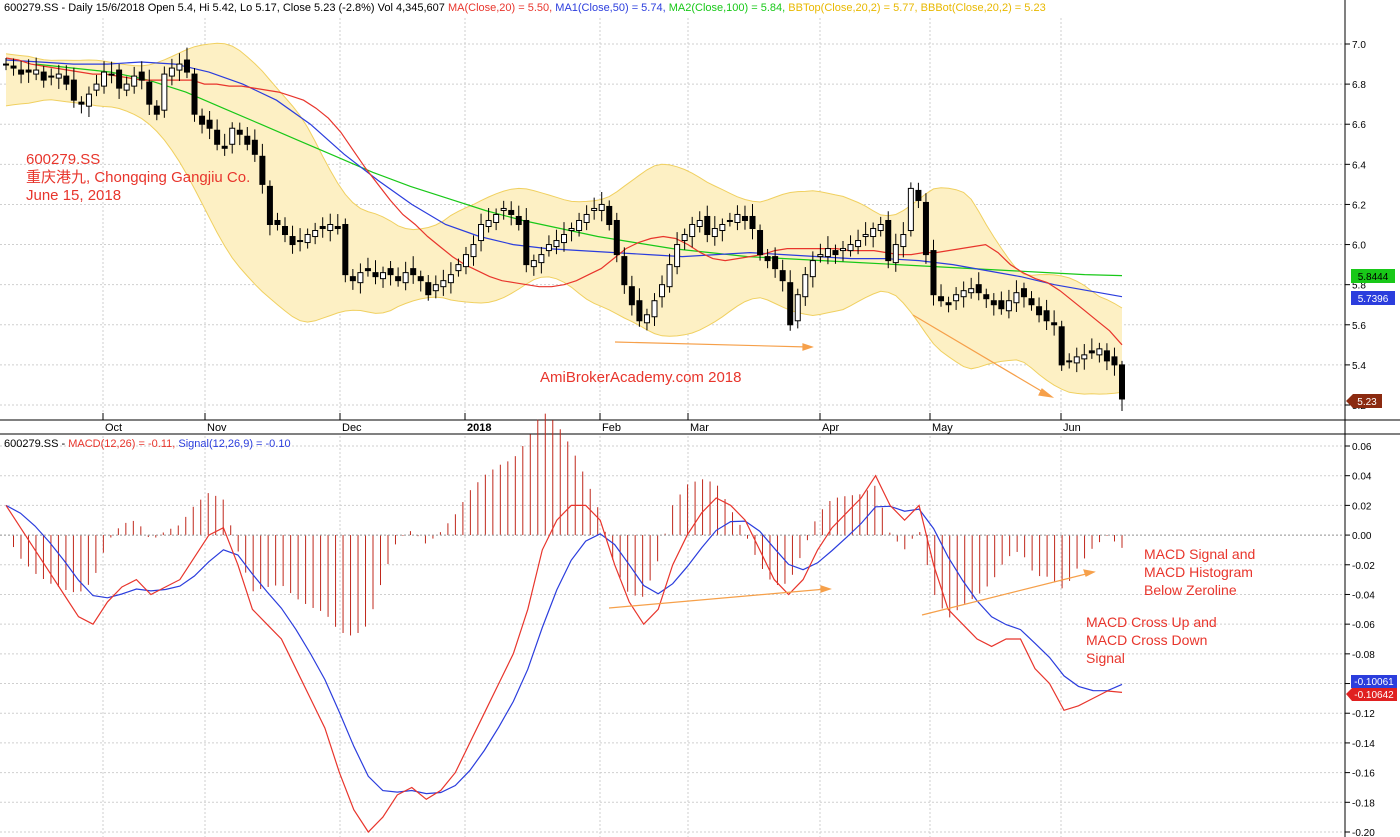  What do you see at coordinates (1373, 299) in the screenshot?
I see `badge-ma50-text: 5.7396` at bounding box center [1373, 299].